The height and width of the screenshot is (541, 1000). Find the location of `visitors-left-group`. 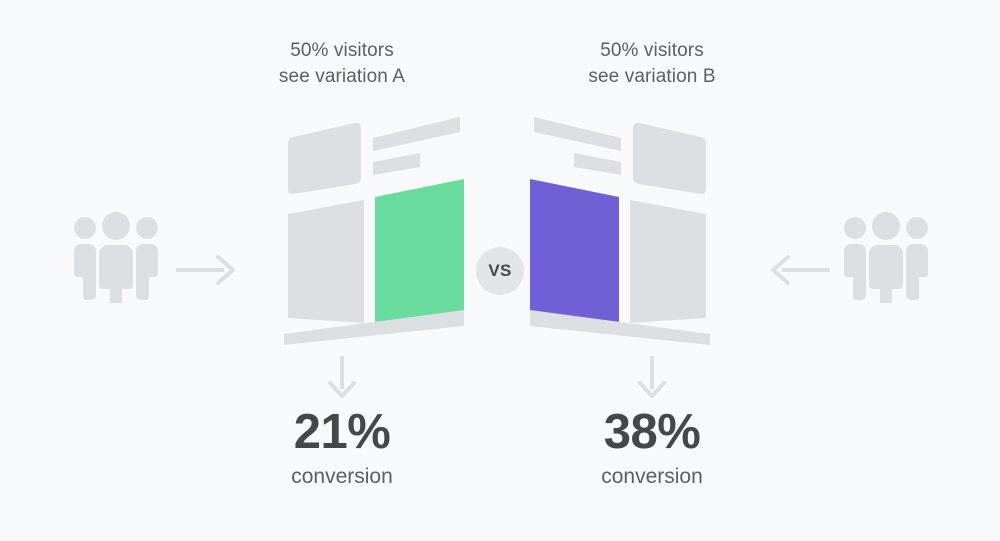

visitors-left-group is located at coordinates (116, 255).